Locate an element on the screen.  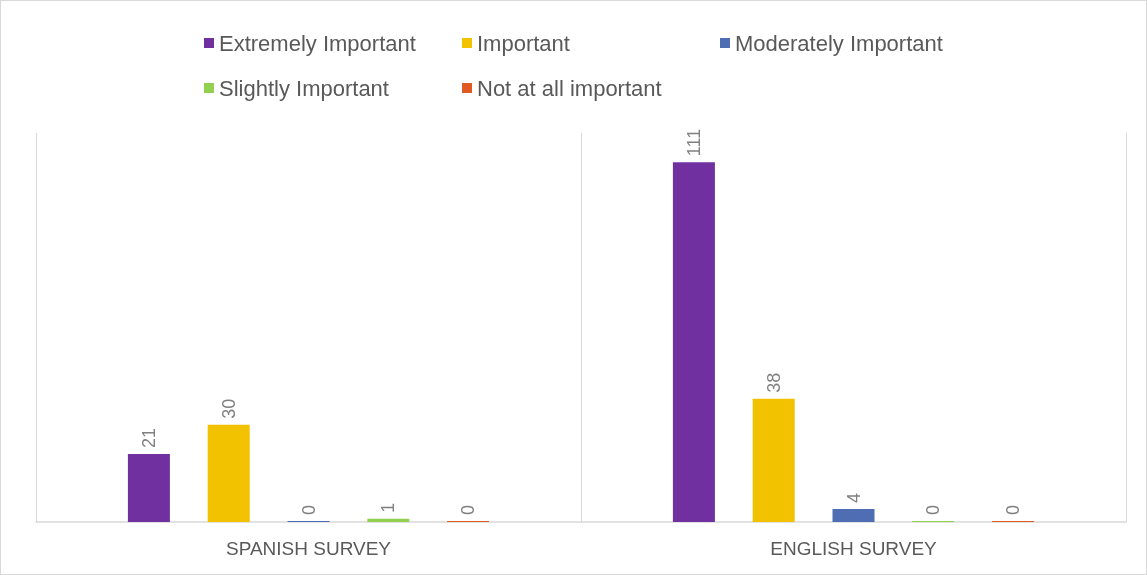
x-tick-label: ENGLISH SURVEY is located at coordinates (854, 548).